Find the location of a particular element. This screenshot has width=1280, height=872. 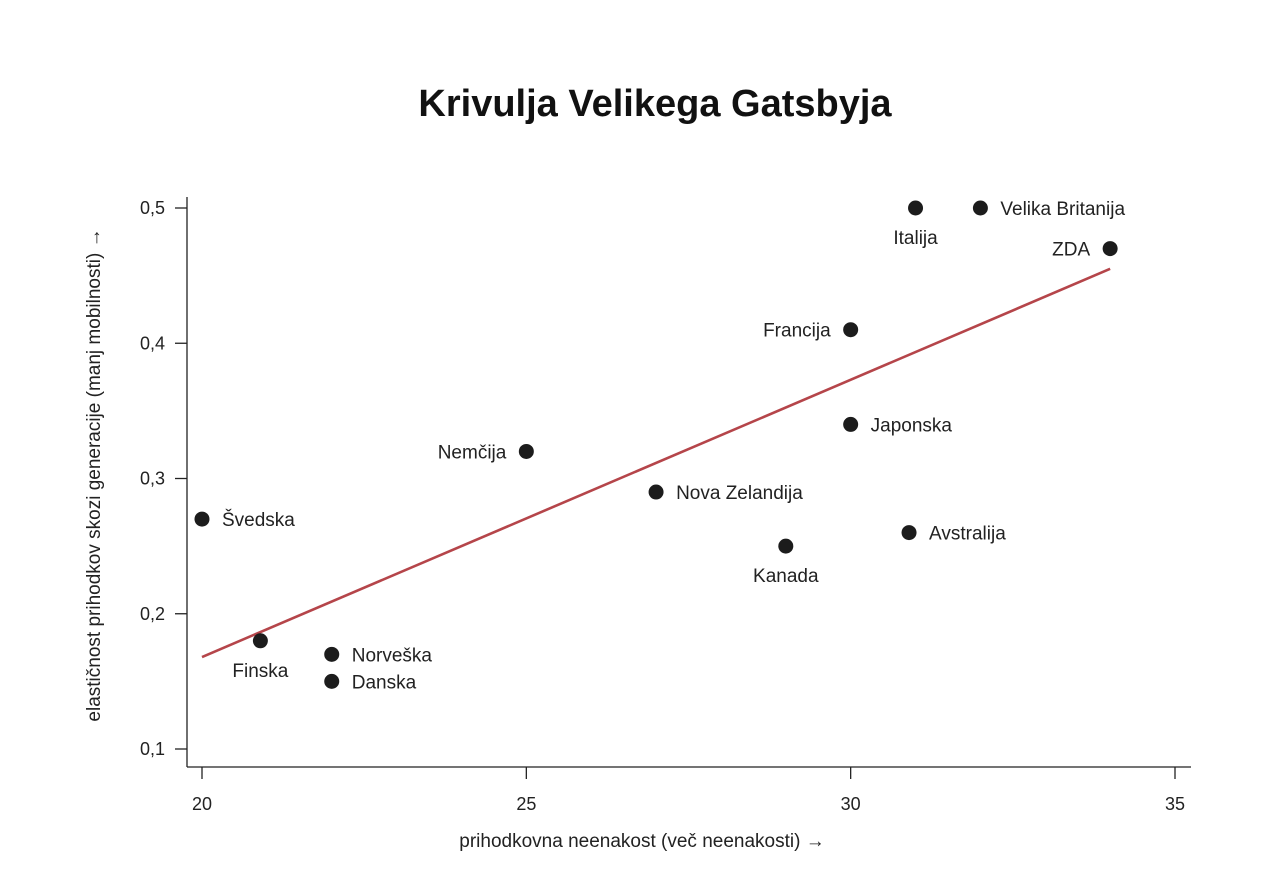

y-tick-label: 0,3 is located at coordinates (152, 479).